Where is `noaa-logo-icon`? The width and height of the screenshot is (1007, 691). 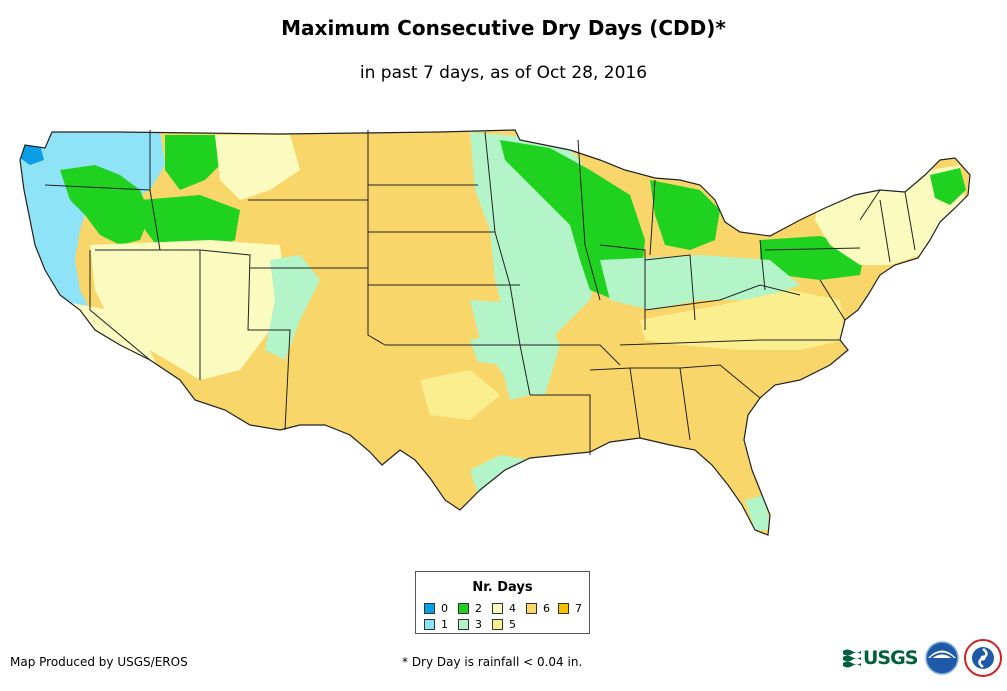 noaa-logo-icon is located at coordinates (942, 658).